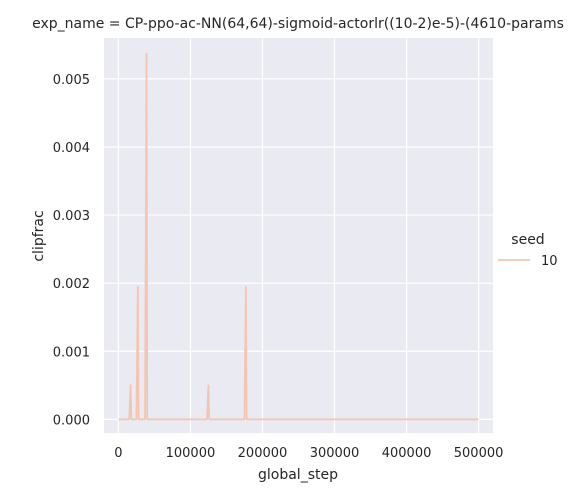 The image size is (572, 500). What do you see at coordinates (308, 453) in the screenshot?
I see `x-tick-labels: 0 100000 200000 300000 400000 500000` at bounding box center [308, 453].